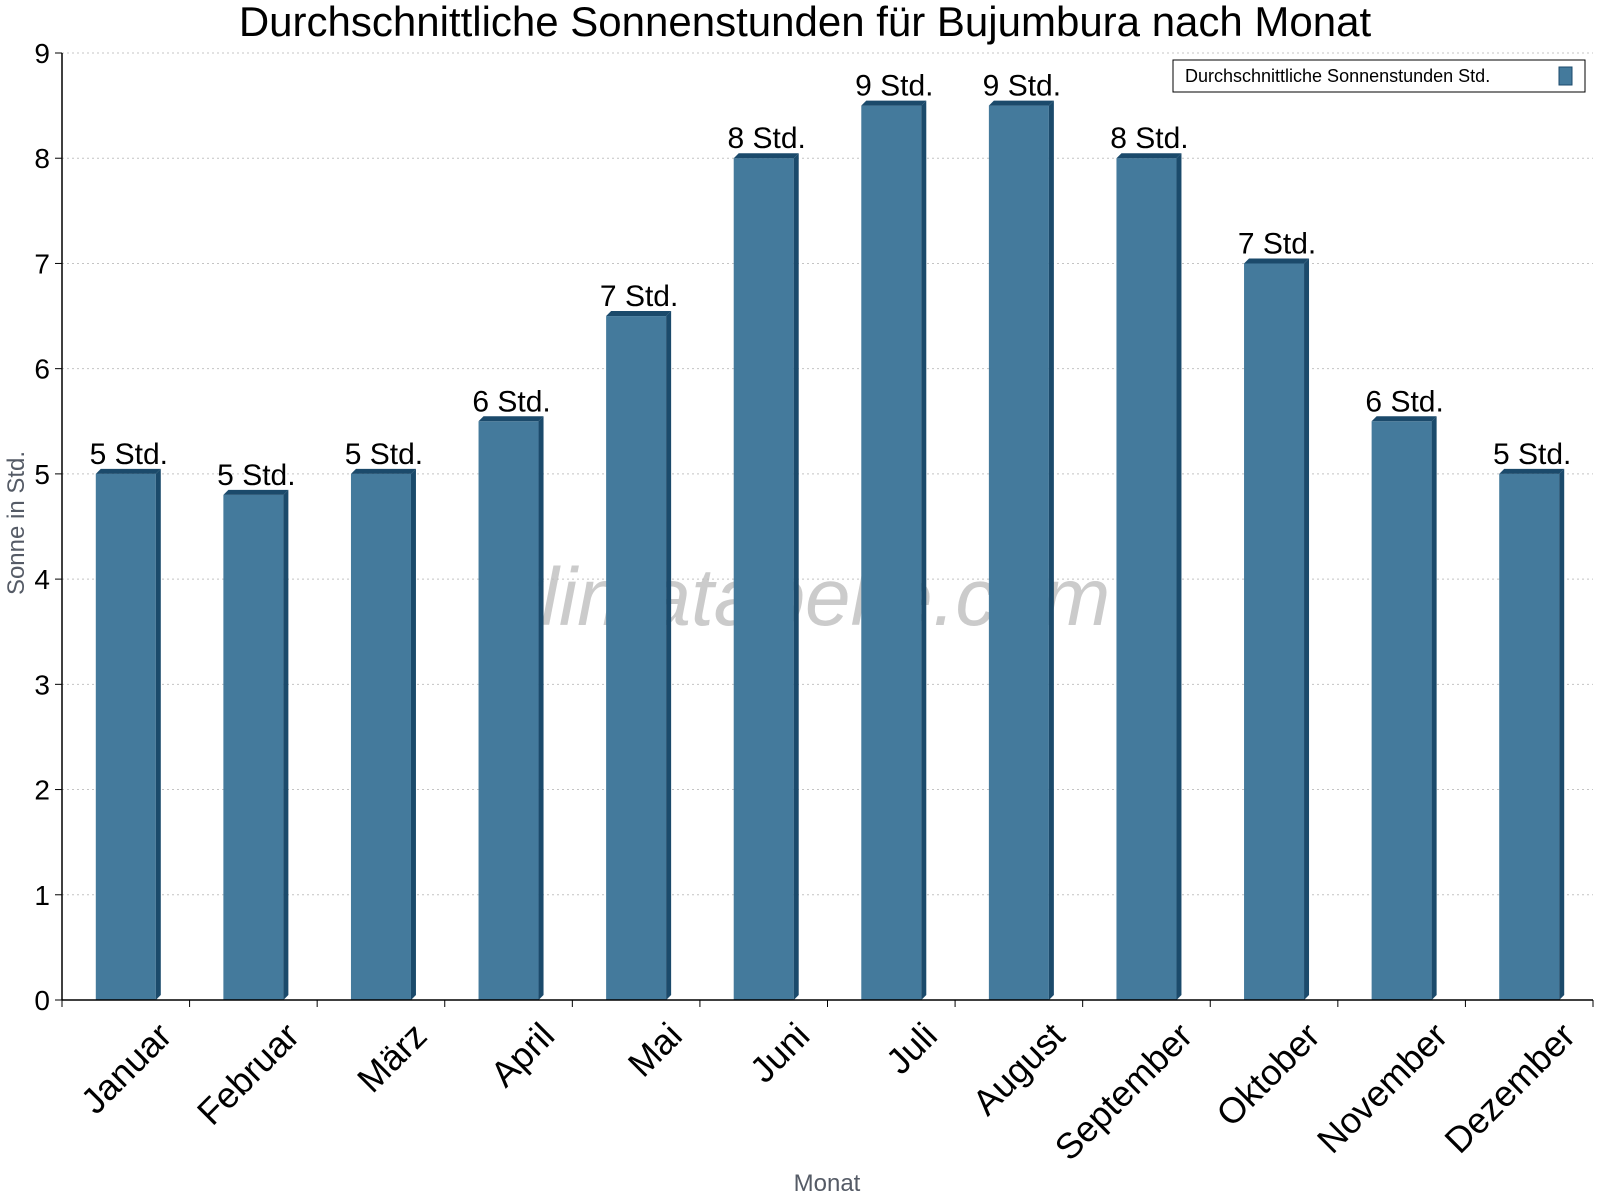 The height and width of the screenshot is (1200, 1600). I want to click on x-tick-label: April, so click(522, 1055).